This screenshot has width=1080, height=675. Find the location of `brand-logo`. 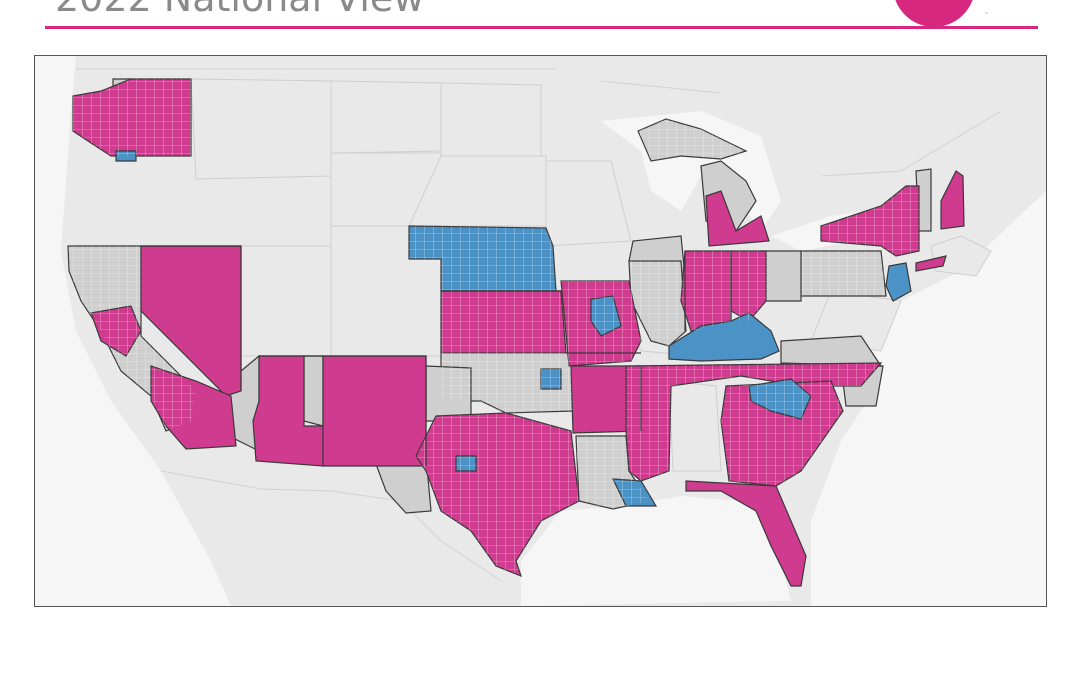

brand-logo is located at coordinates (934, 13).